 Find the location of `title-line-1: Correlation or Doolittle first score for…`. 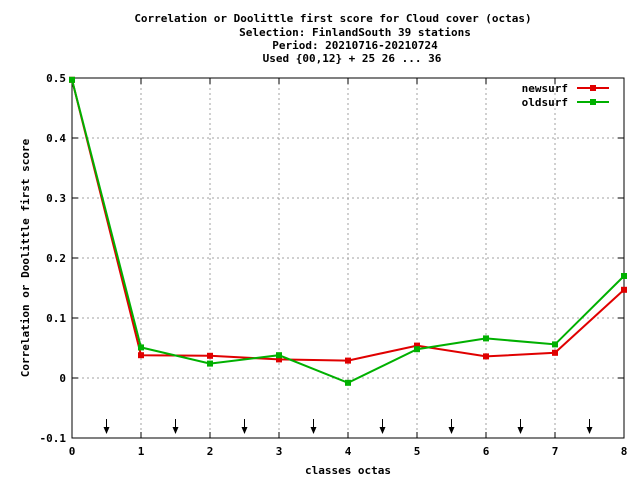

title-line-1: Correlation or Doolittle first score for… is located at coordinates (332, 18).